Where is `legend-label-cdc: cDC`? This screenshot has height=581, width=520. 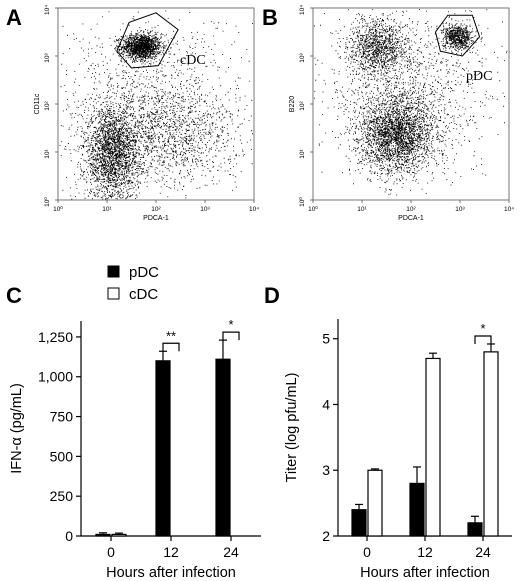
legend-label-cdc: cDC is located at coordinates (143, 294).